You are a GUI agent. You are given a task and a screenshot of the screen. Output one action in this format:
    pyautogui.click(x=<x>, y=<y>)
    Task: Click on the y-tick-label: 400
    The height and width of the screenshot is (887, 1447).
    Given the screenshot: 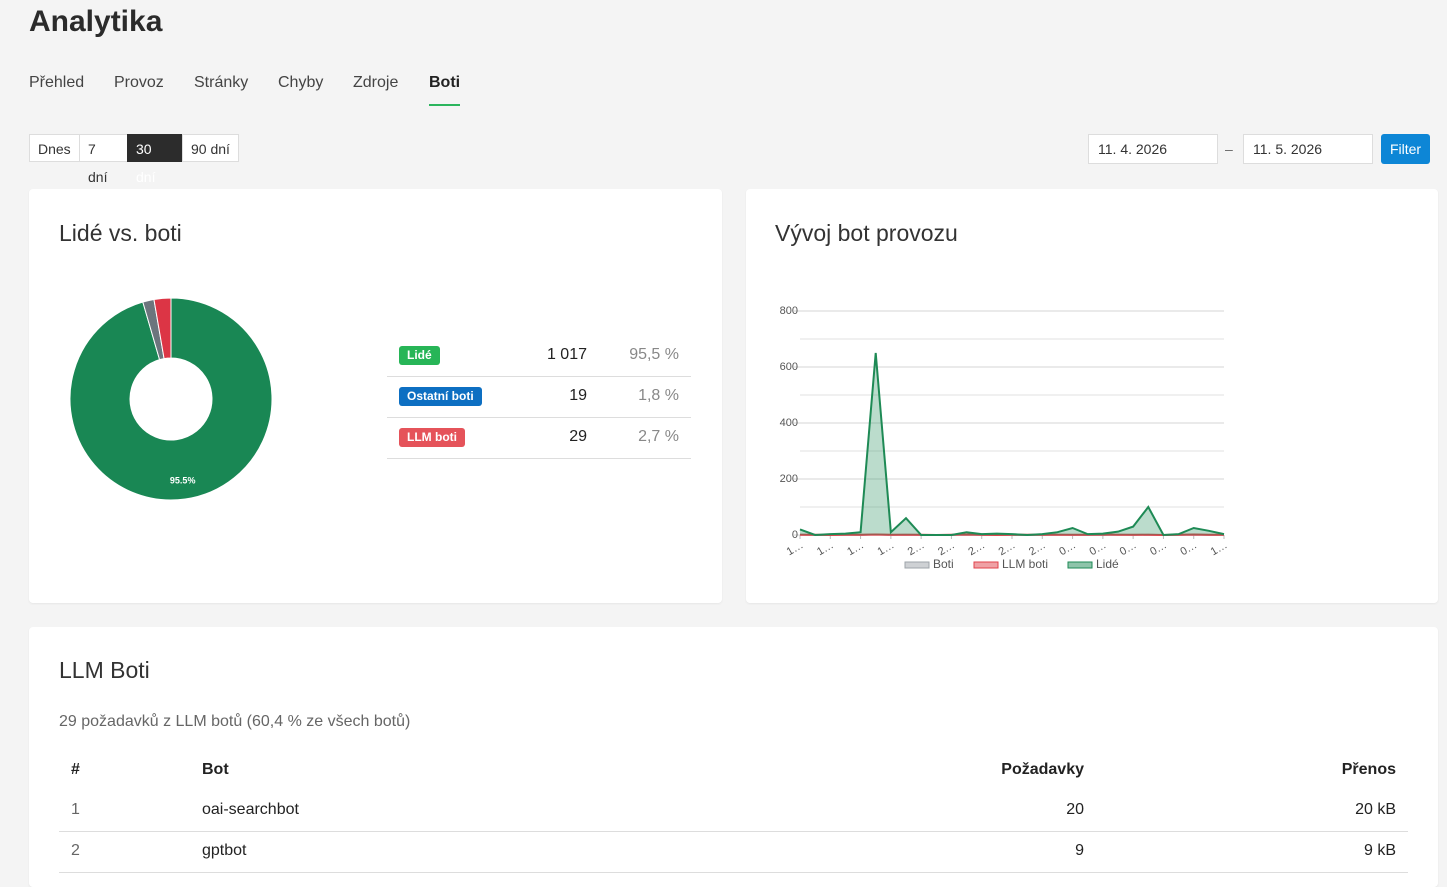 What is the action you would take?
    pyautogui.click(x=789, y=423)
    